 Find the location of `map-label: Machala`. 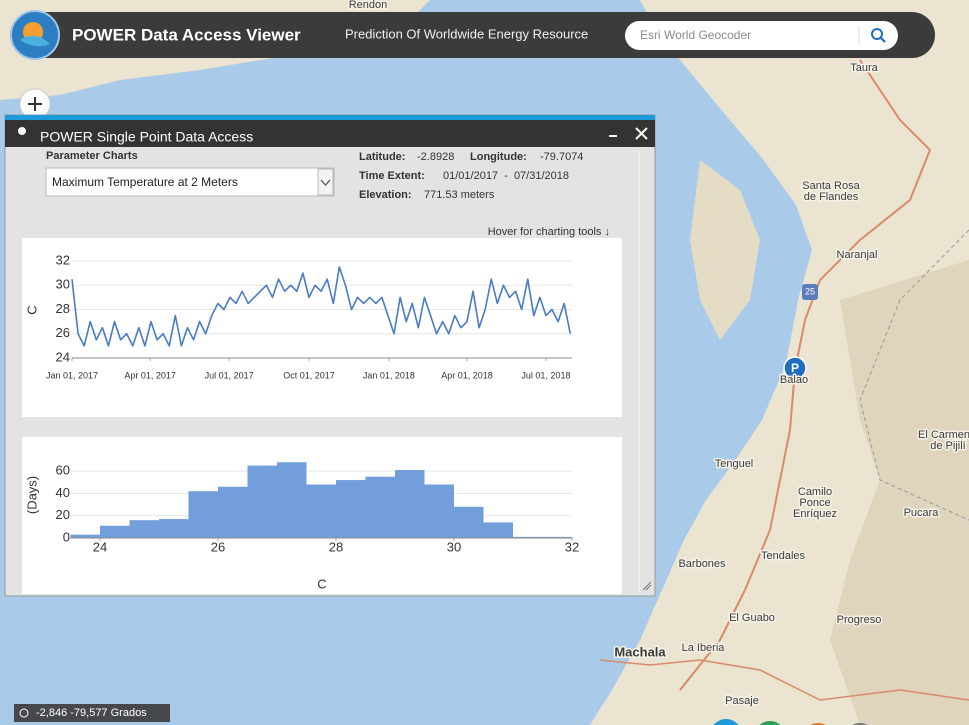

map-label: Machala is located at coordinates (640, 651).